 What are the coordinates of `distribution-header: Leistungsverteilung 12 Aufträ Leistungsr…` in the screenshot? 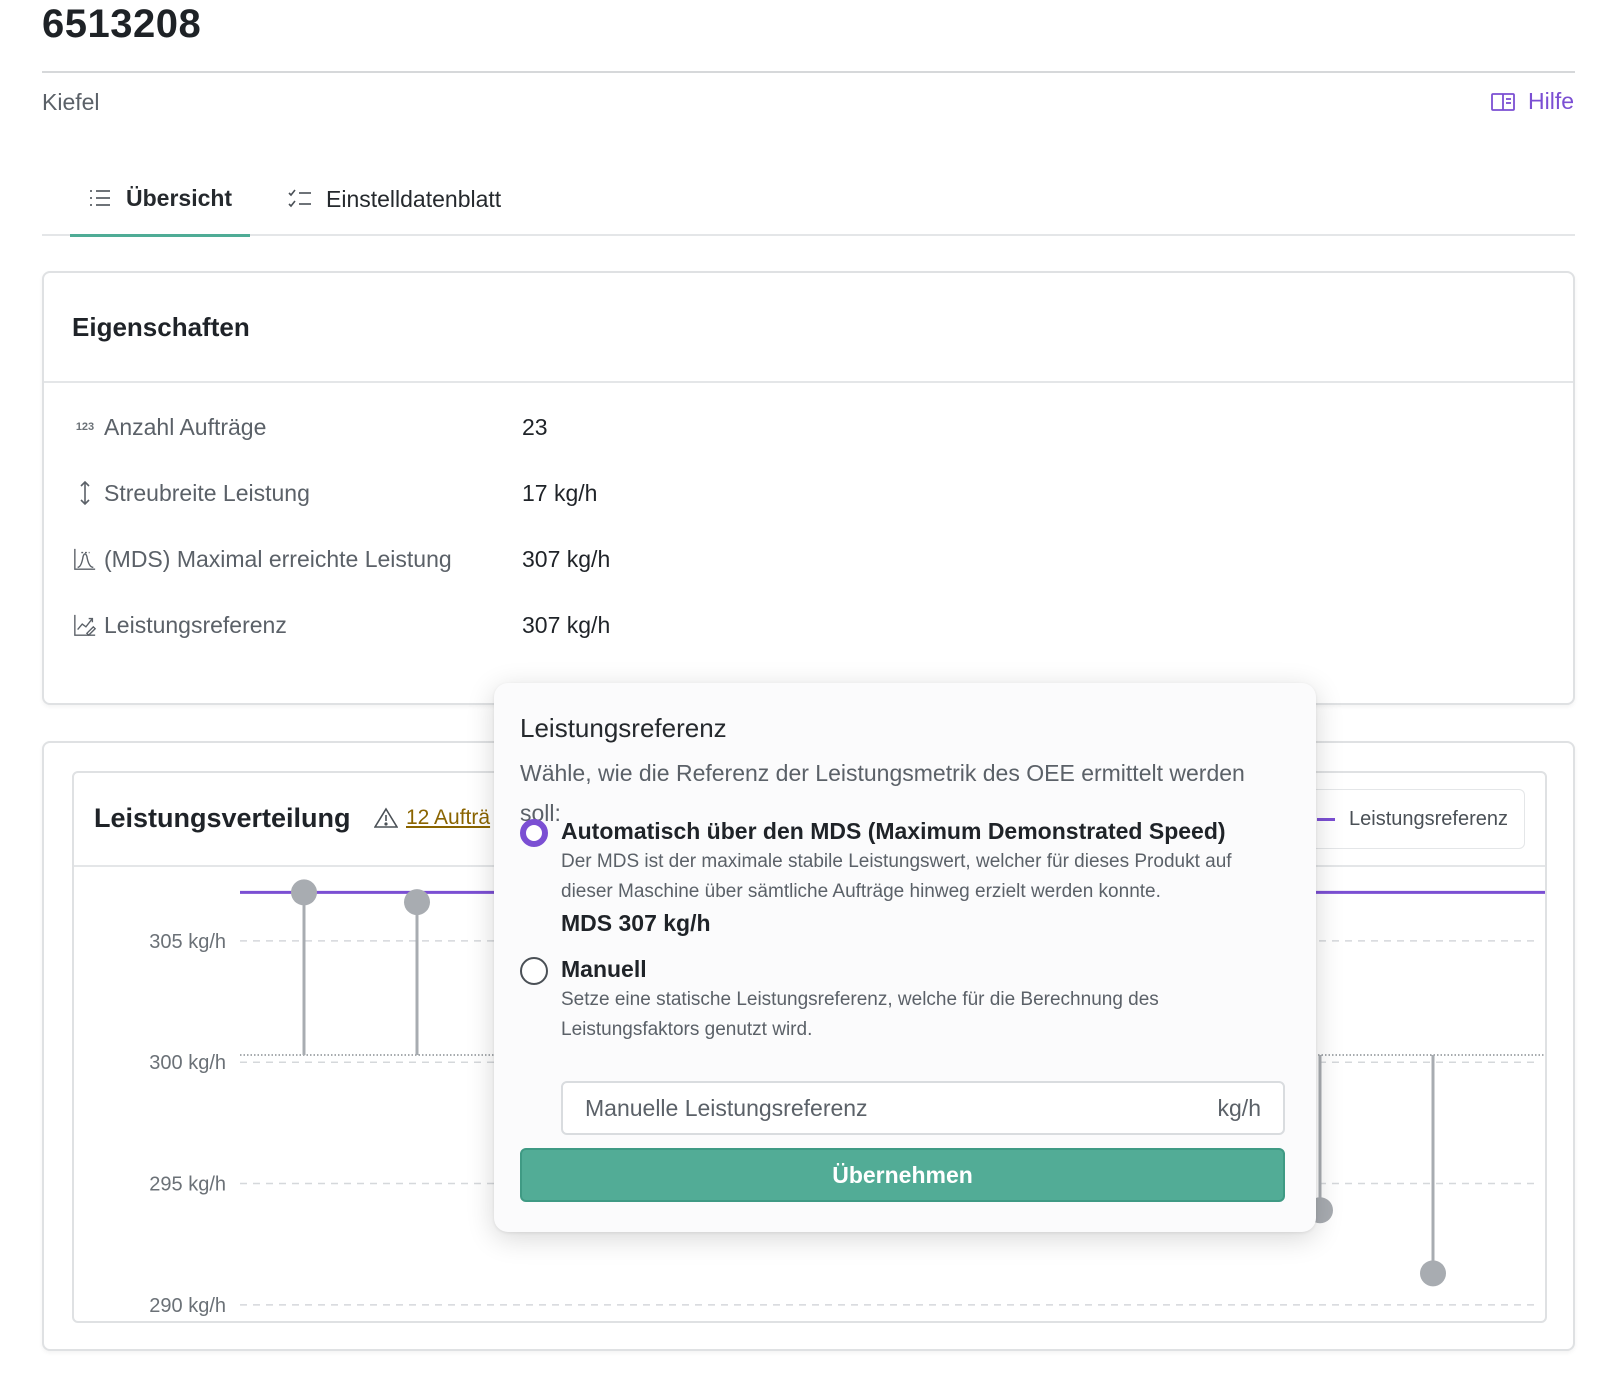 It's located at (809, 820).